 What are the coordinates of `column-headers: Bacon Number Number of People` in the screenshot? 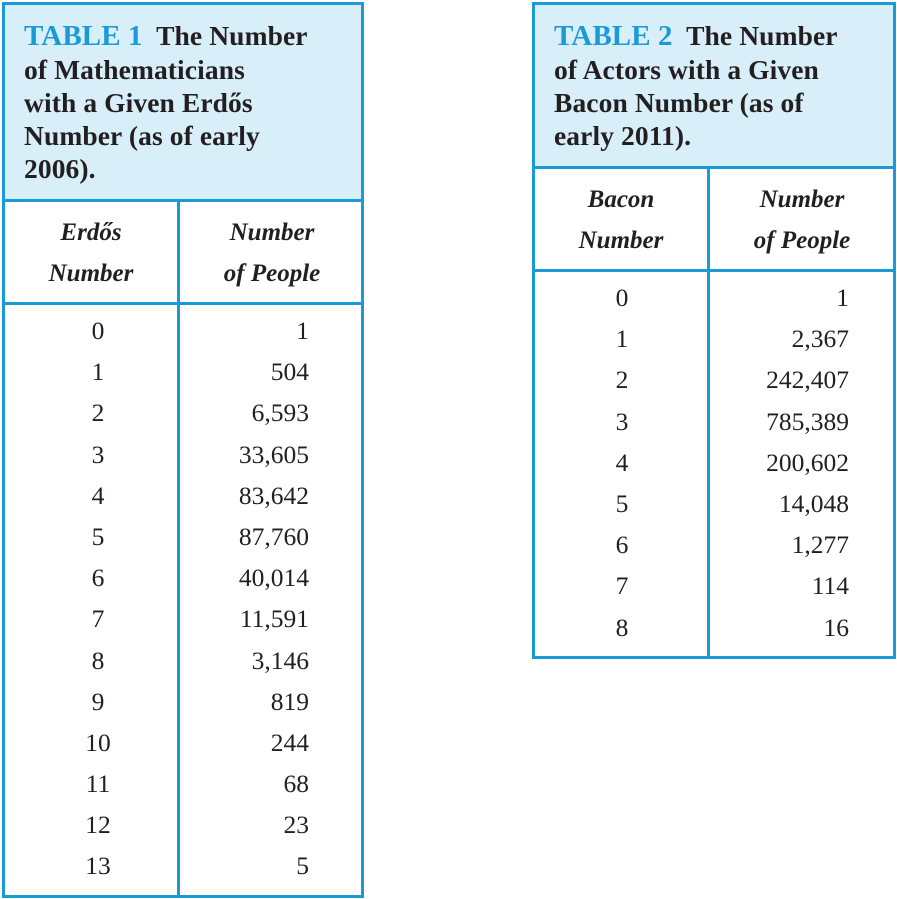 It's located at (714, 220).